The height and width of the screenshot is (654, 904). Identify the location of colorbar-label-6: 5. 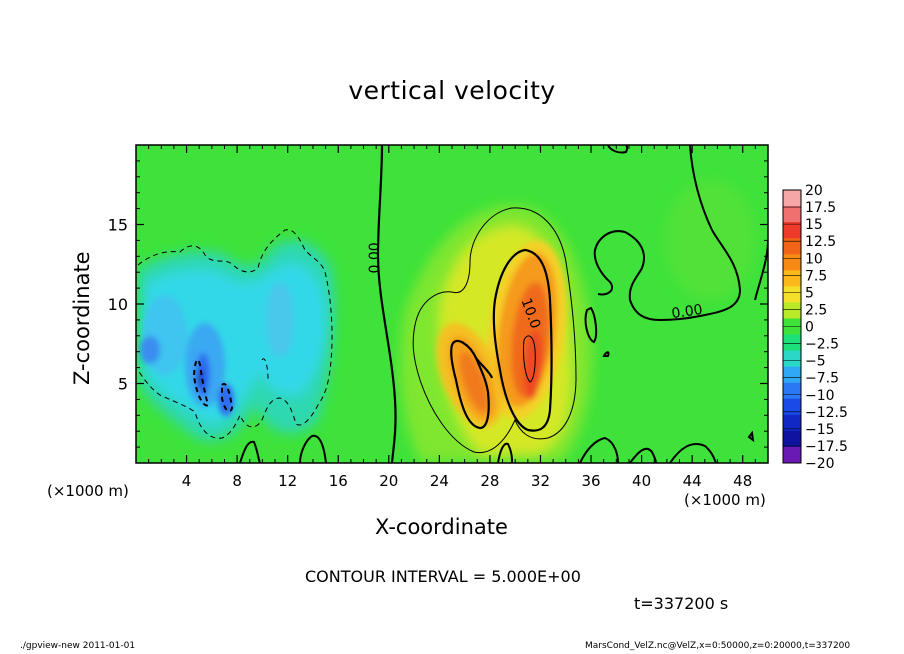
(809, 293).